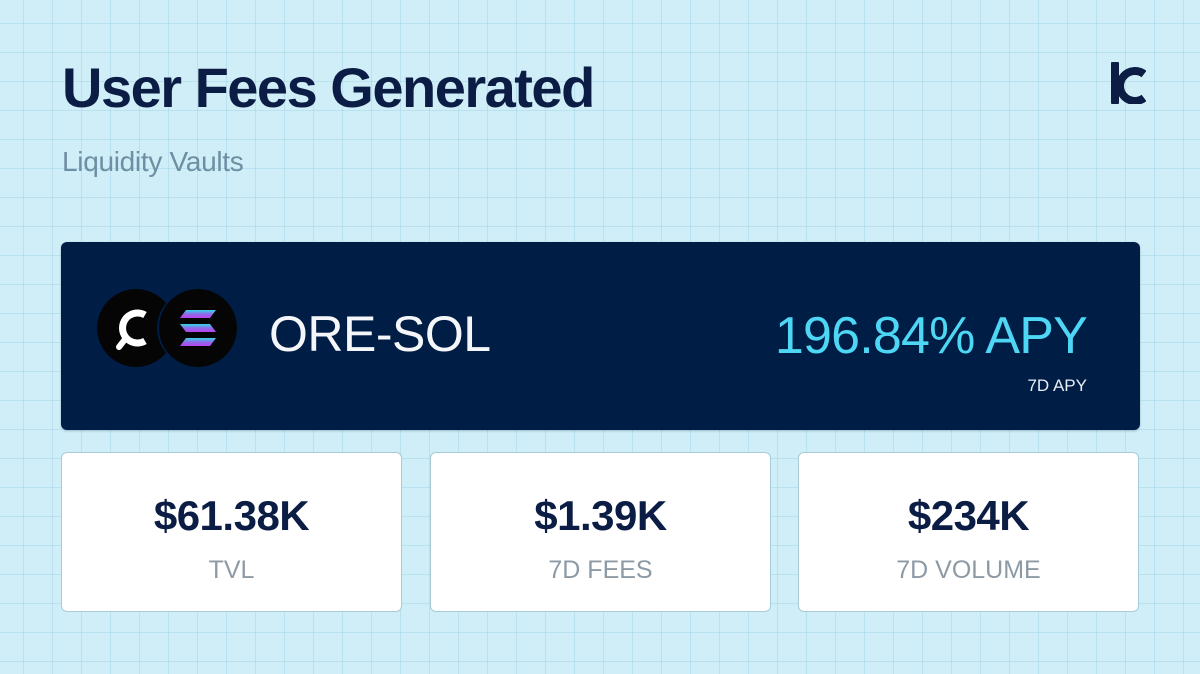 The height and width of the screenshot is (674, 1200). What do you see at coordinates (136, 328) in the screenshot?
I see `ore-token-icon` at bounding box center [136, 328].